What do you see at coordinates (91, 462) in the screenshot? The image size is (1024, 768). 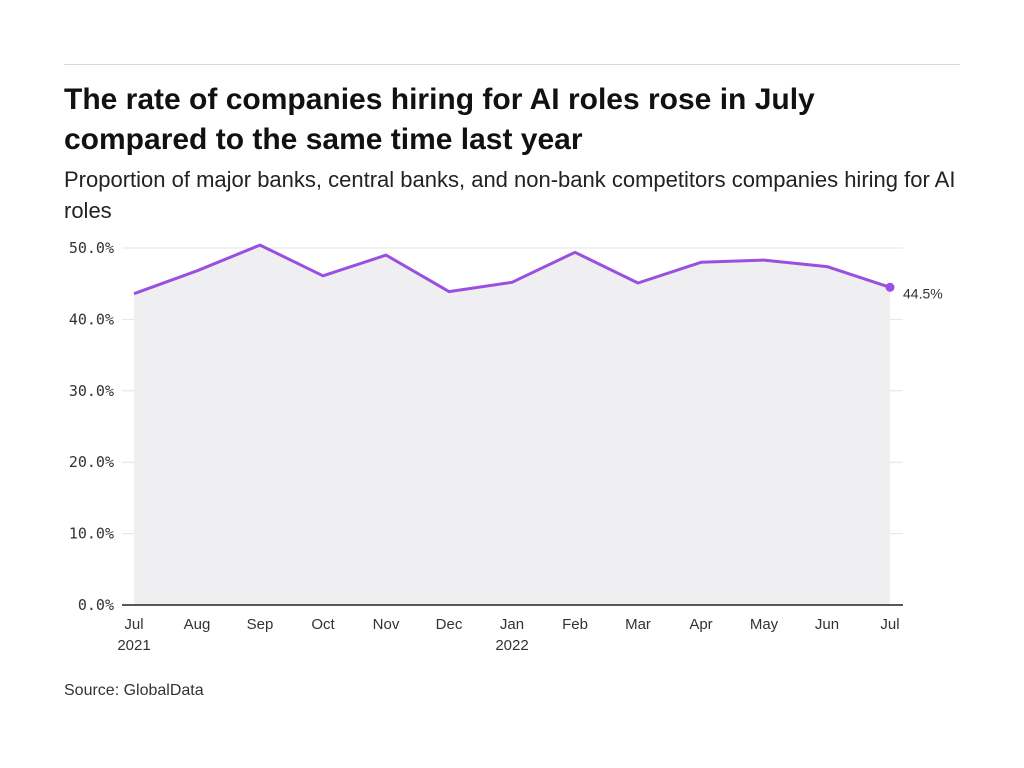 I see `y-tick-label: 20.0%` at bounding box center [91, 462].